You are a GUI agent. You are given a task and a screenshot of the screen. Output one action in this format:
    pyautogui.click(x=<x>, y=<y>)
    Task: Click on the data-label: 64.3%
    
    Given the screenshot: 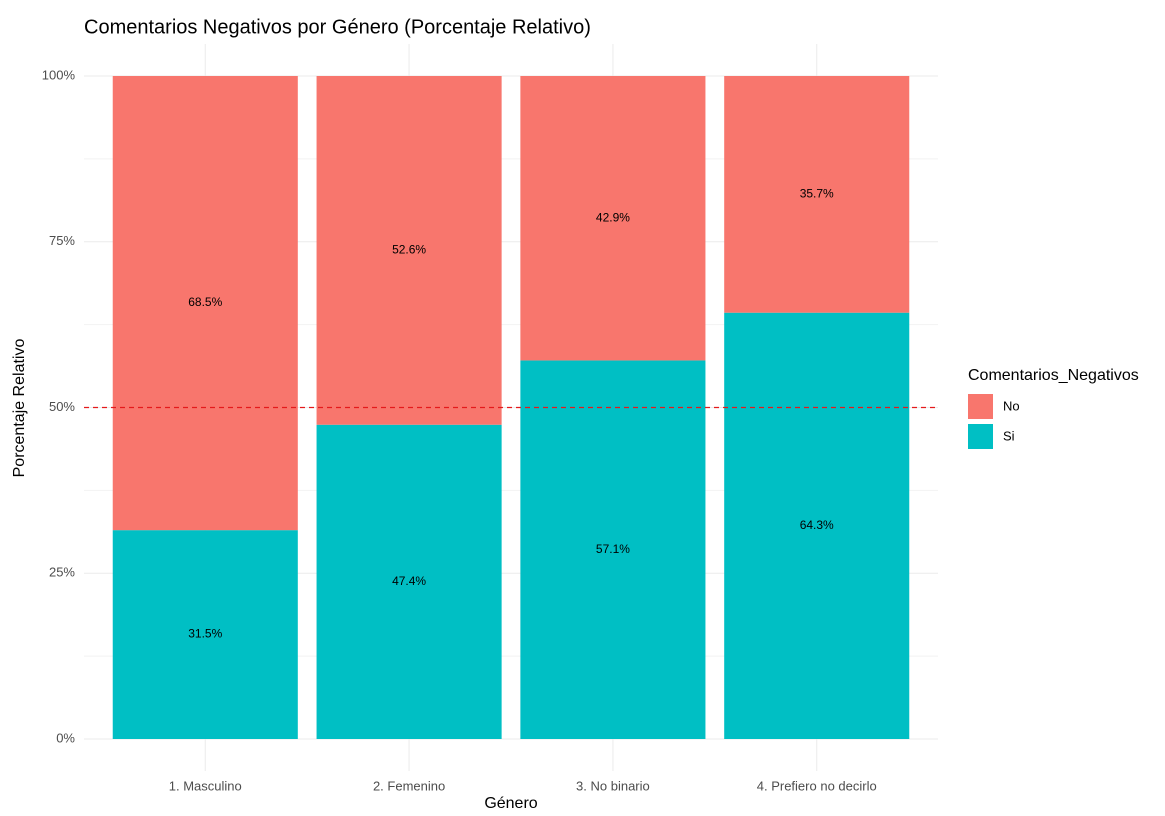 What is the action you would take?
    pyautogui.click(x=817, y=525)
    